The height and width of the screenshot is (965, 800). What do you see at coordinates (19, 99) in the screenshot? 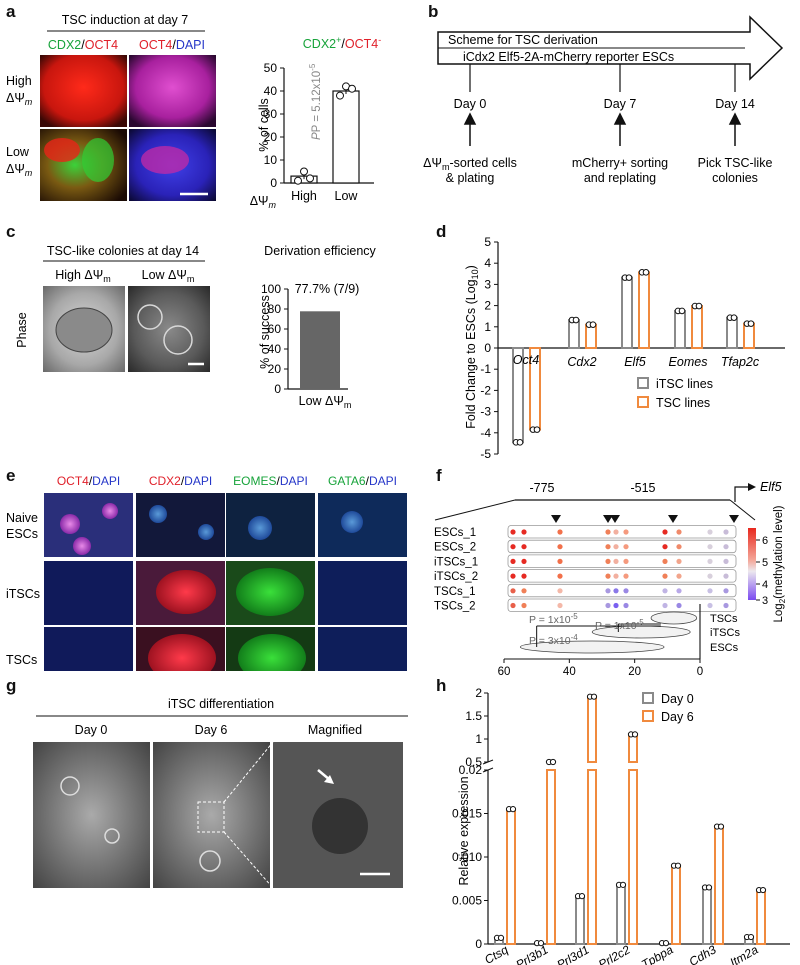
I see `a-row-high-dpsi: ΔΨm` at bounding box center [19, 99].